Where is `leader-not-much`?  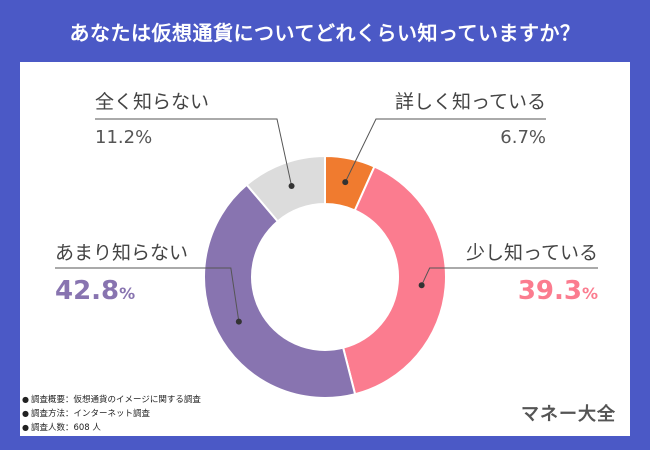 leader-not-much is located at coordinates (147, 294).